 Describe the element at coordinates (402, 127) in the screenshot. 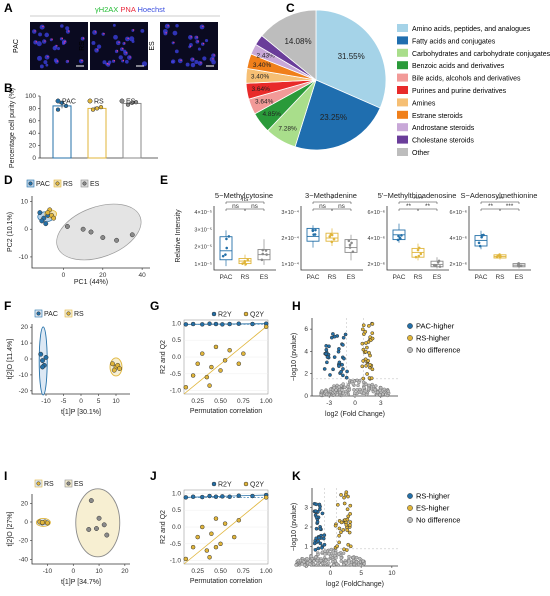

I see `legend-swatch` at that location.